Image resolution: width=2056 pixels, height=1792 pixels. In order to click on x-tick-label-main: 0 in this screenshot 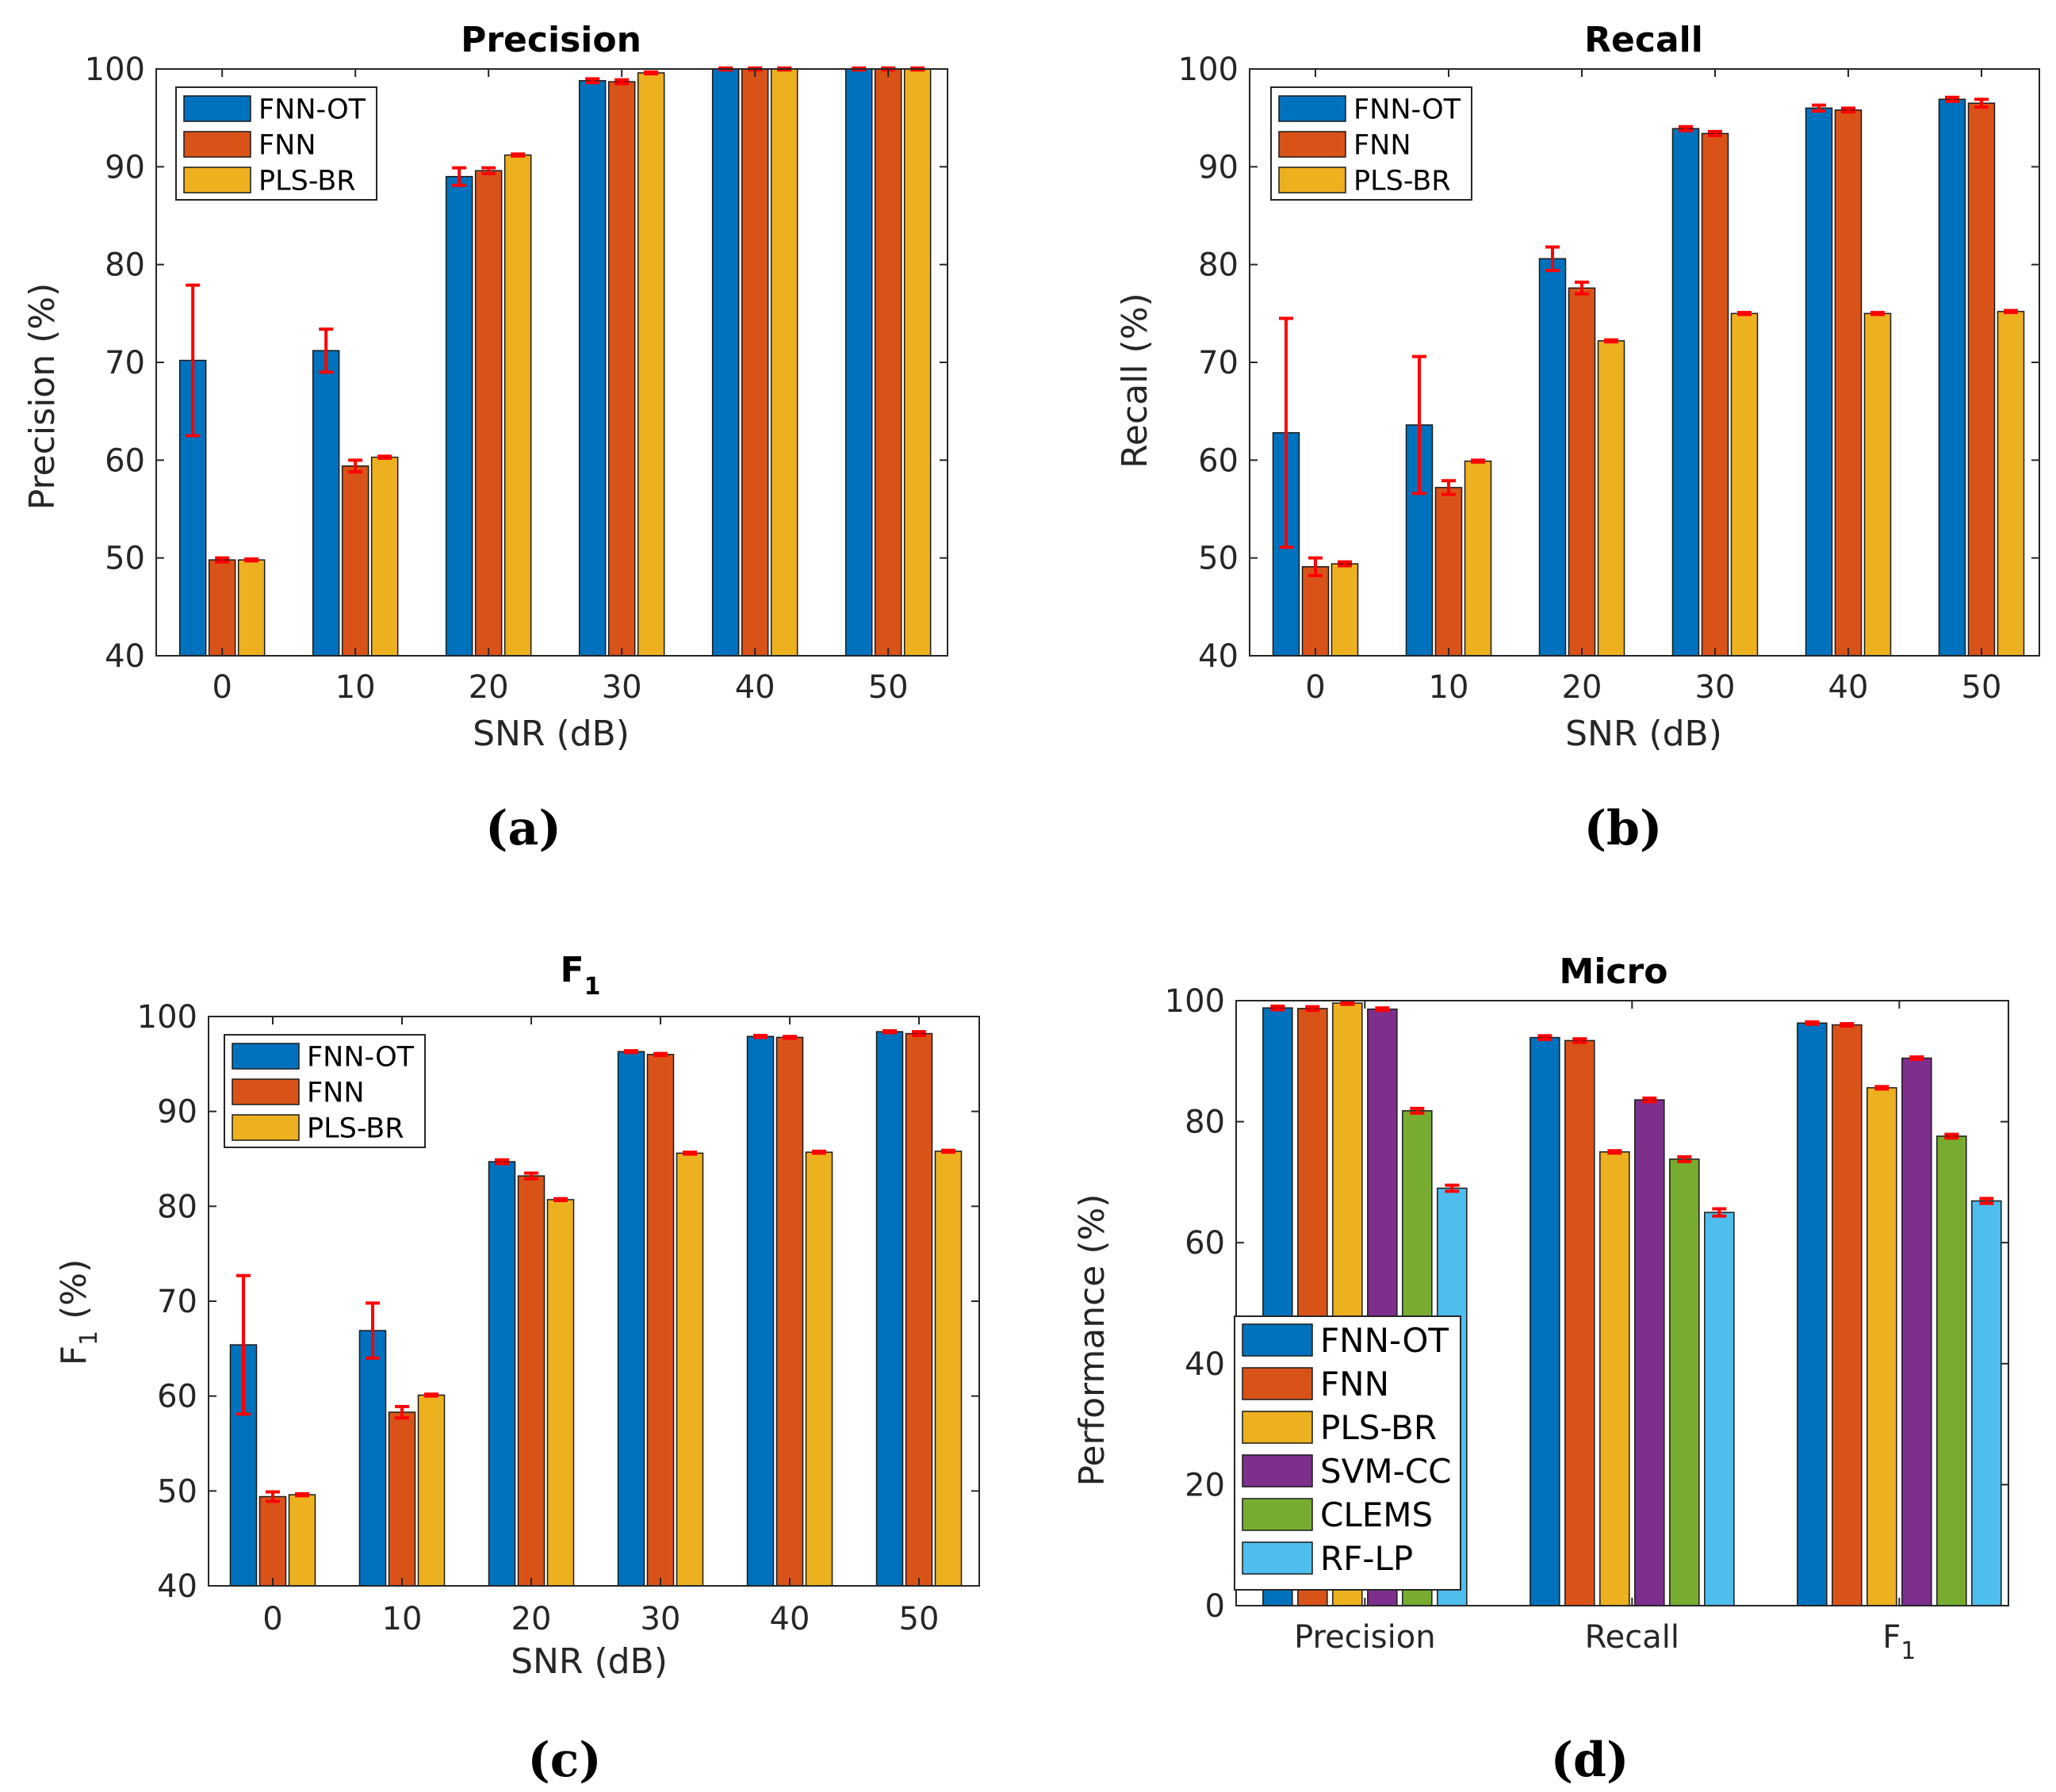, I will do `click(1315, 687)`.